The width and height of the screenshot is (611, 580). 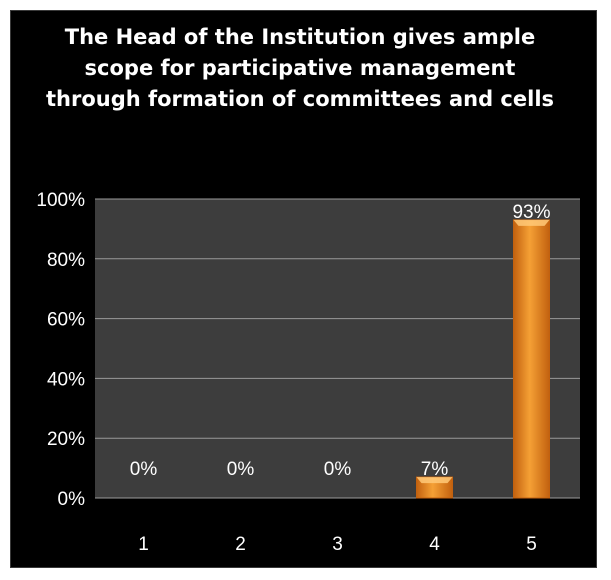 I want to click on y-tick-label: 80%, so click(x=66, y=260).